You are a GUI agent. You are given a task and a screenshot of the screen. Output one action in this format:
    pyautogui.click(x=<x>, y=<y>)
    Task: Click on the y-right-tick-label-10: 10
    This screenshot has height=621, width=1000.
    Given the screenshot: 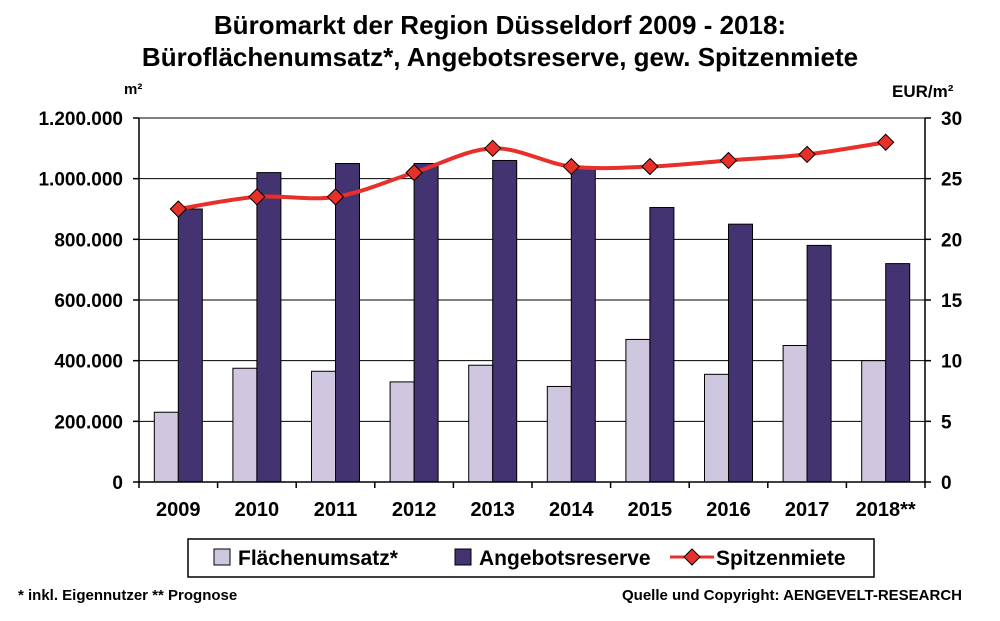 What is the action you would take?
    pyautogui.click(x=951, y=362)
    